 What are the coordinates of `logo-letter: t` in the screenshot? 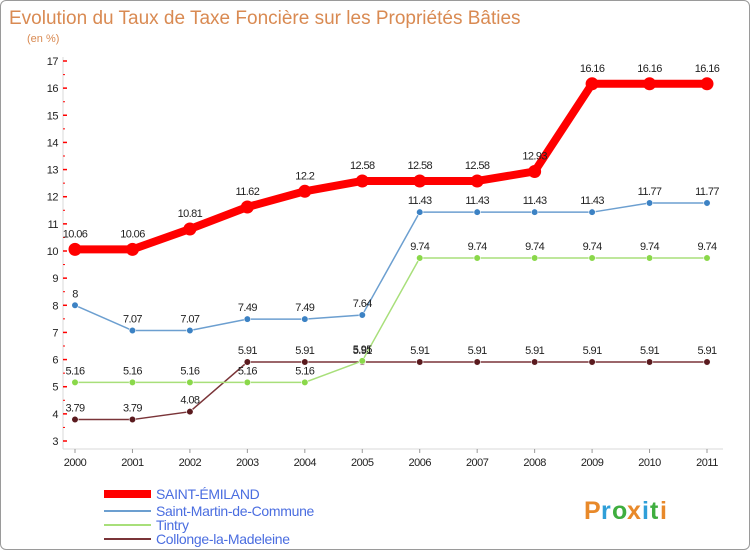 It's located at (654, 511).